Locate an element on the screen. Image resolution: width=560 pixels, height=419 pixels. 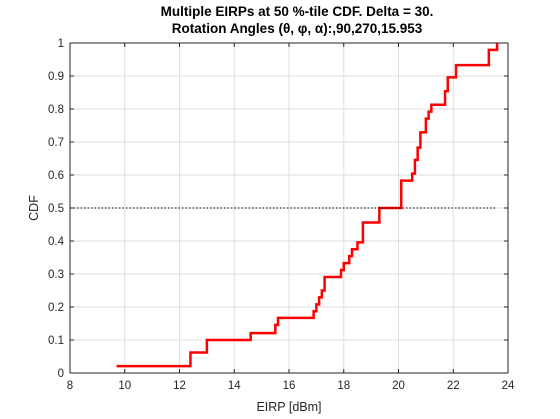
x-tick-label-8: 24 is located at coordinates (508, 386).